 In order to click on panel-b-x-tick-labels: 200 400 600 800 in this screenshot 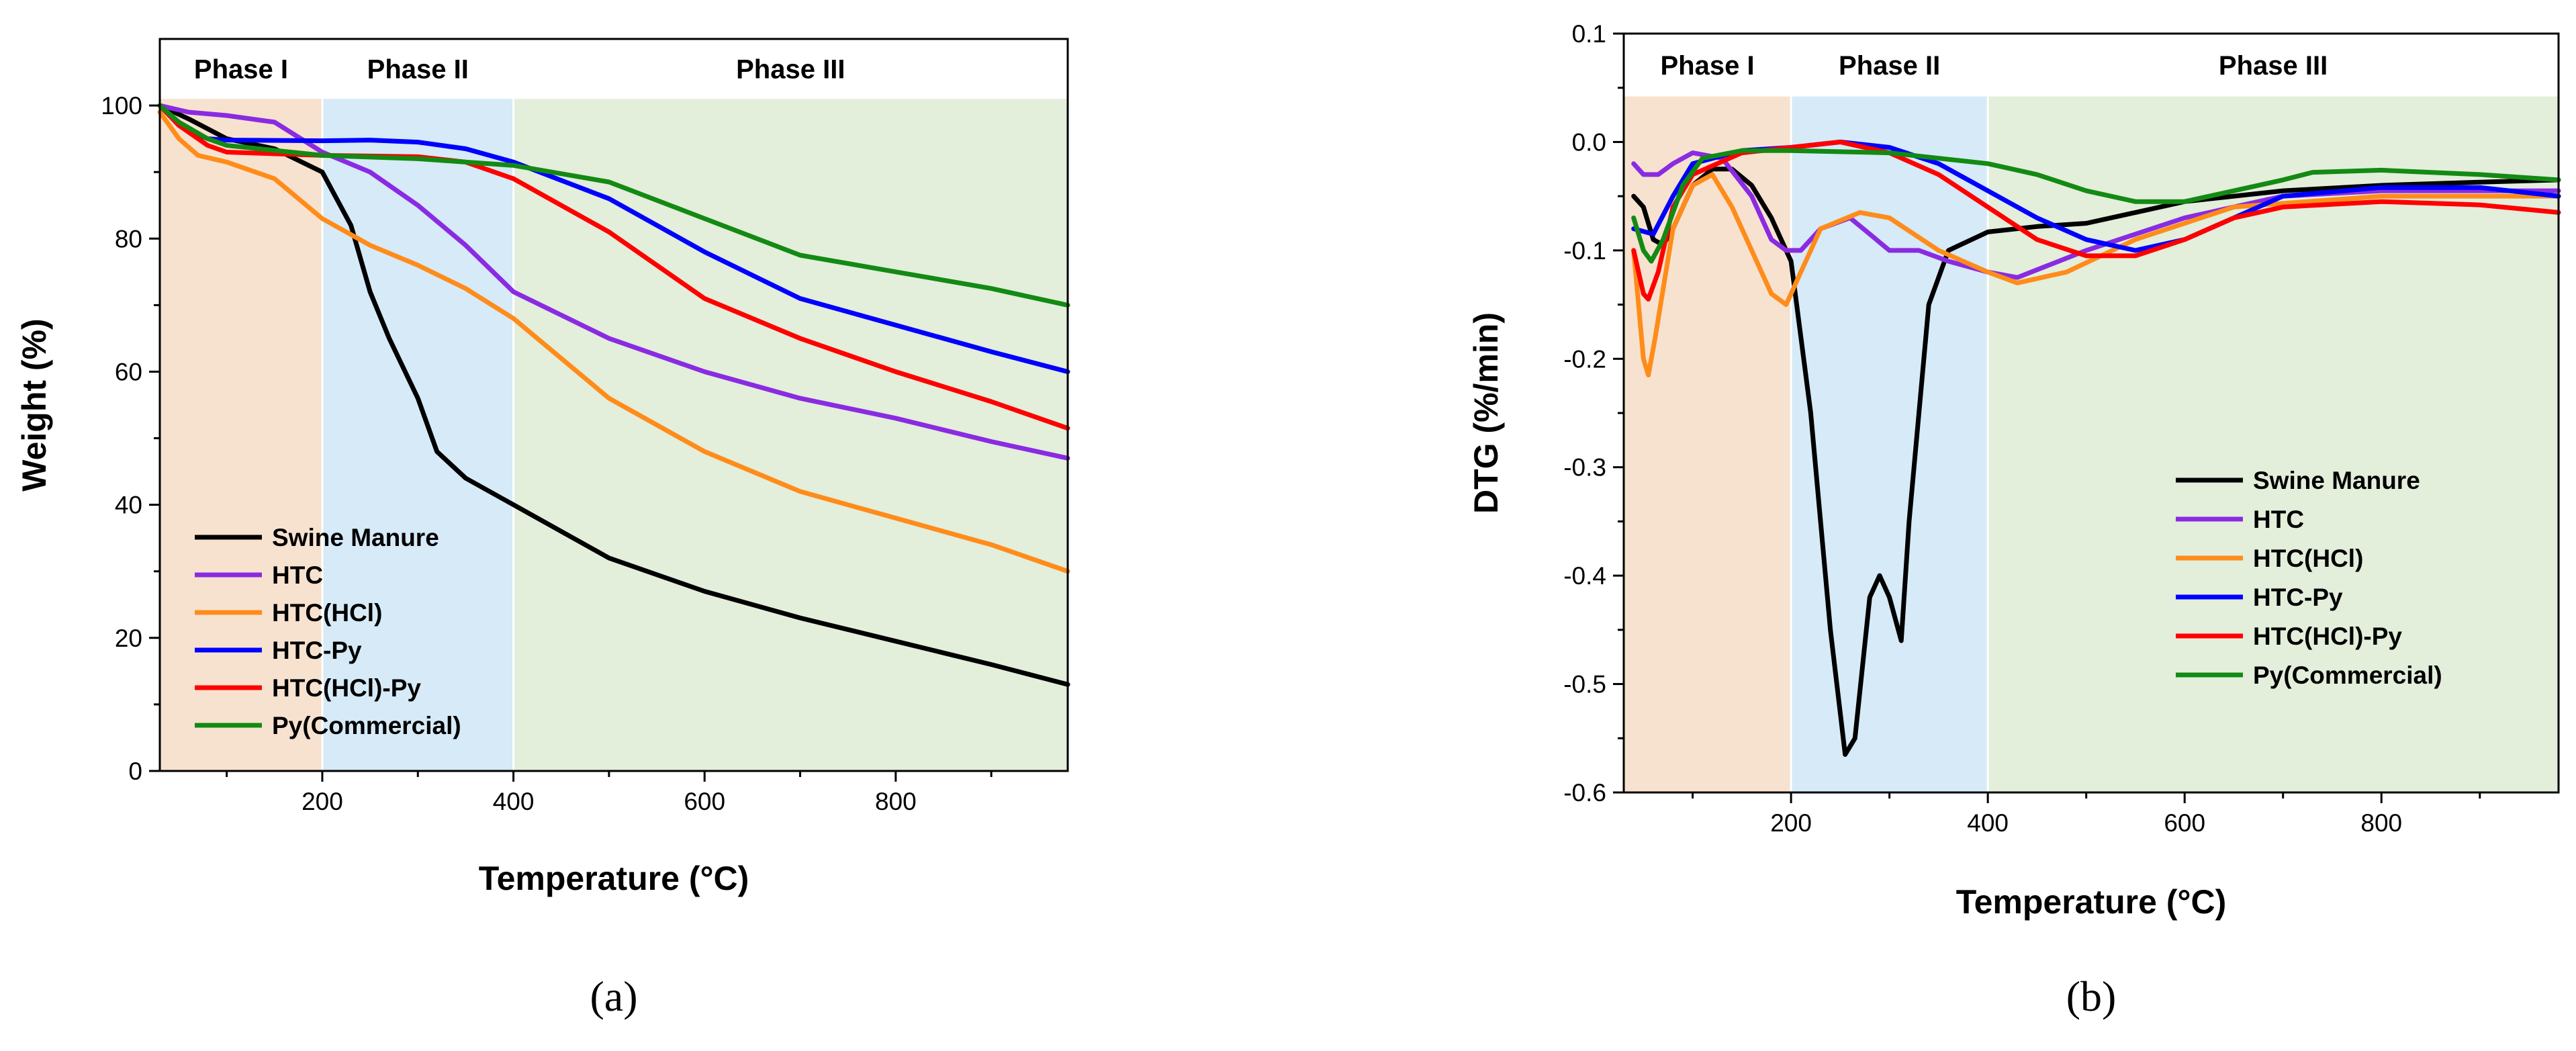, I will do `click(2086, 823)`.